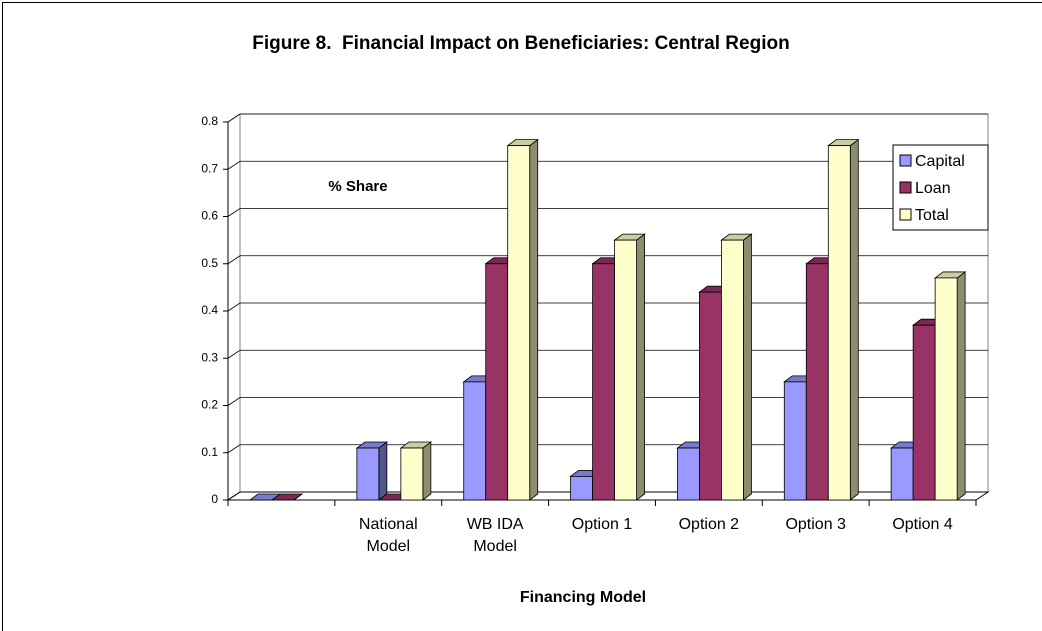 This screenshot has width=1042, height=631. What do you see at coordinates (933, 188) in the screenshot?
I see `legend-label: Loan` at bounding box center [933, 188].